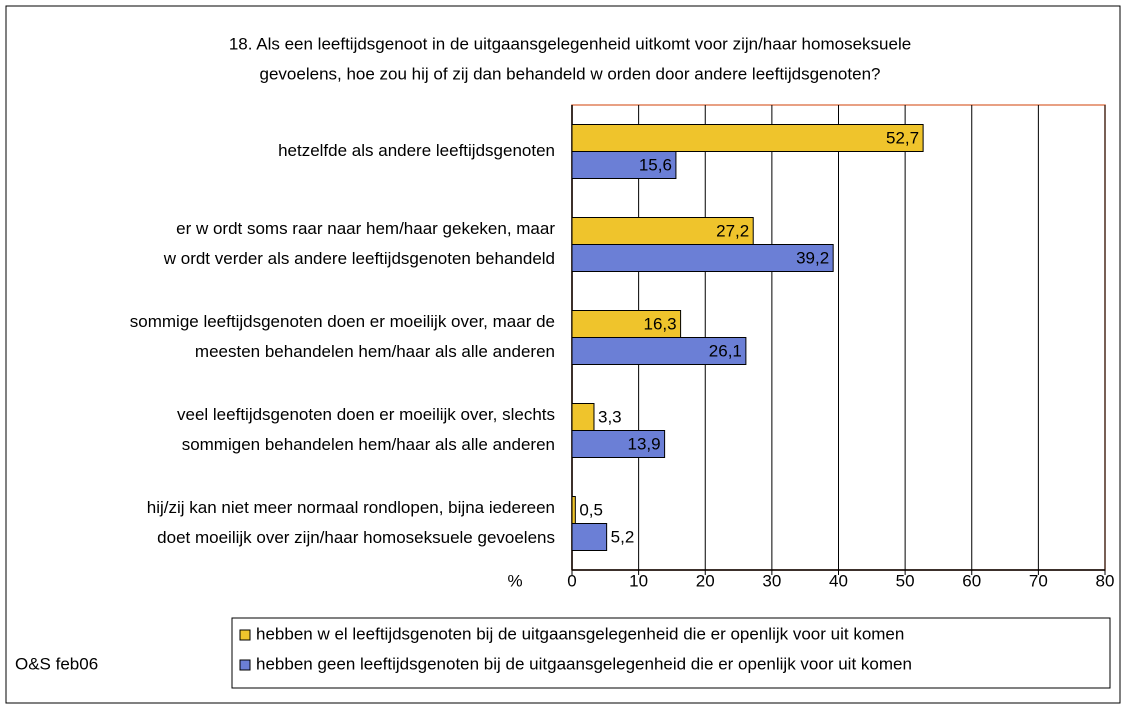  I want to click on x-tick-label: 70, so click(1038, 580).